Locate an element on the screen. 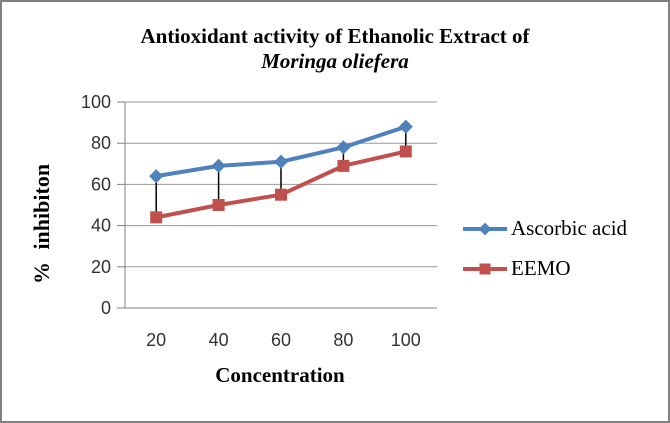 This screenshot has height=423, width=670. y-tick-label: 80 is located at coordinates (101, 143).